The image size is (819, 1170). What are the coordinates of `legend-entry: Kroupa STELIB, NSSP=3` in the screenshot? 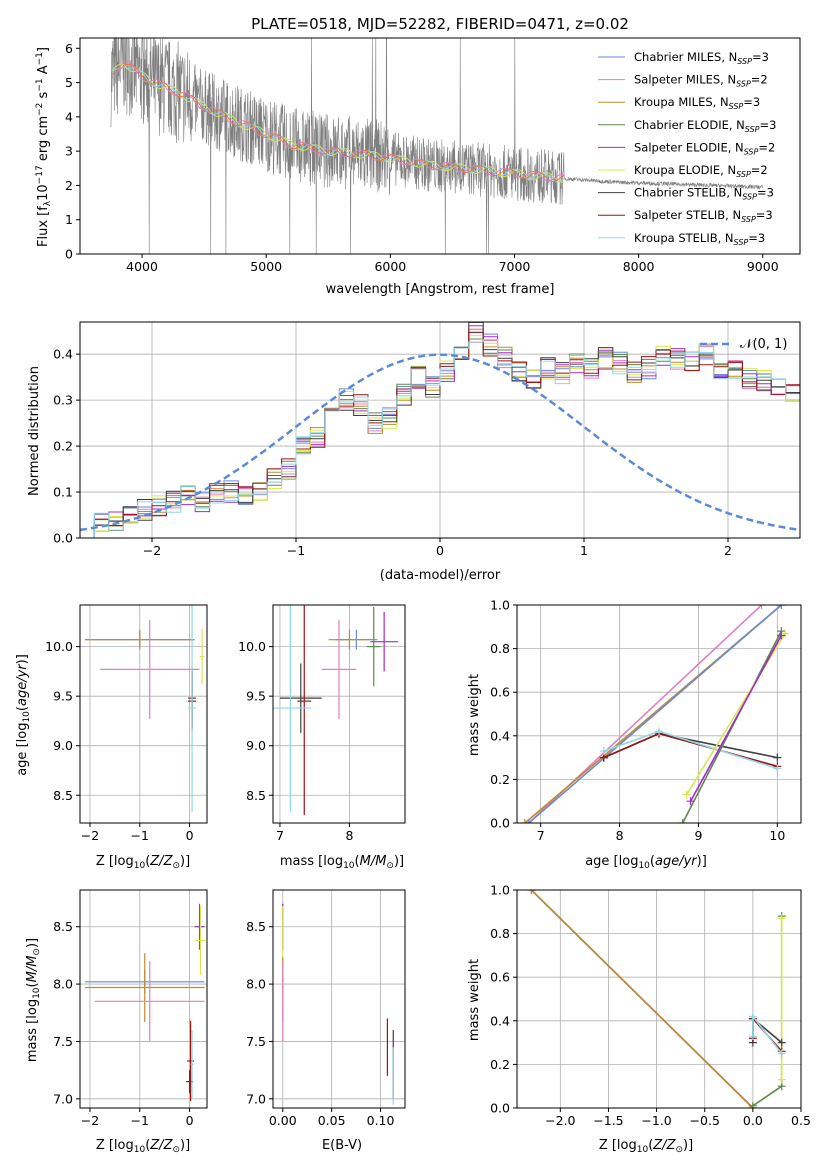 It's located at (699, 239).